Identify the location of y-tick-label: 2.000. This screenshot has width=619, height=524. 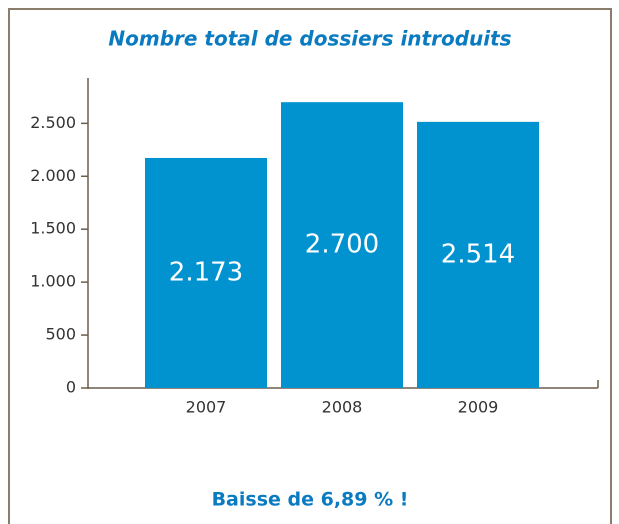
(53, 175).